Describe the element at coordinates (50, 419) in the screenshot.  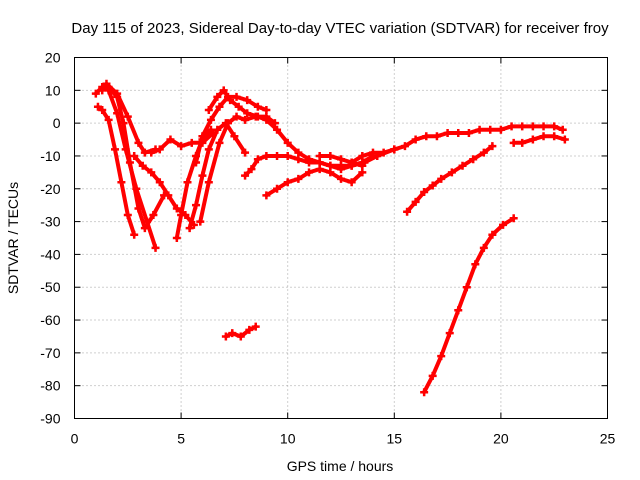
I see `y-tick-label: -90` at that location.